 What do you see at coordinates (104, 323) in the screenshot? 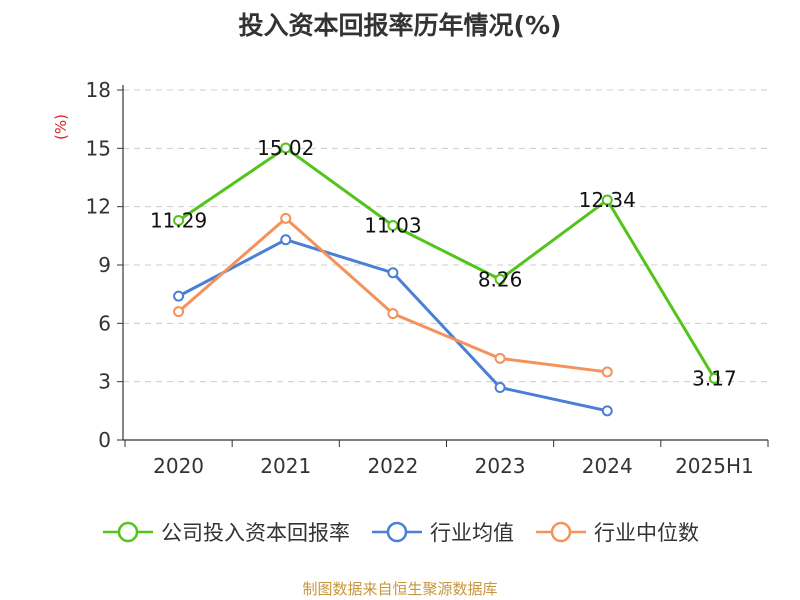
I see `y-tick-label: 6` at bounding box center [104, 323].